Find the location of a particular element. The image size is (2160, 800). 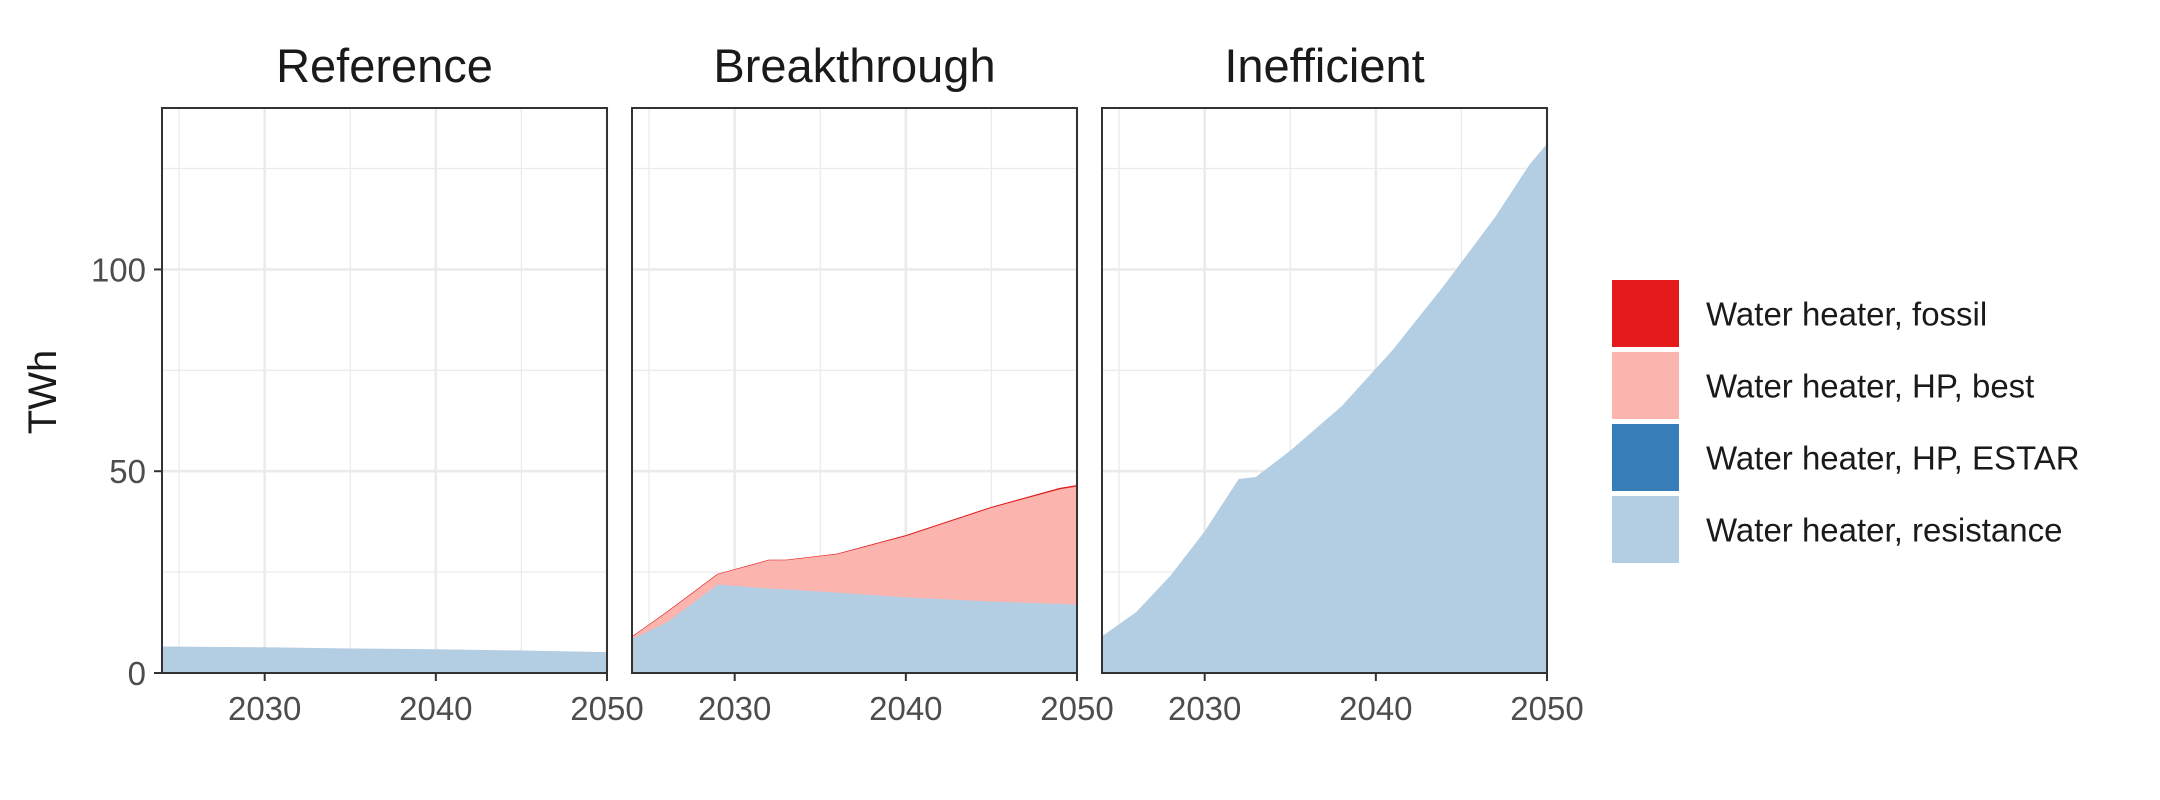

legend-item-water-heater-resistance: Water heater, resistance is located at coordinates (1837, 529).